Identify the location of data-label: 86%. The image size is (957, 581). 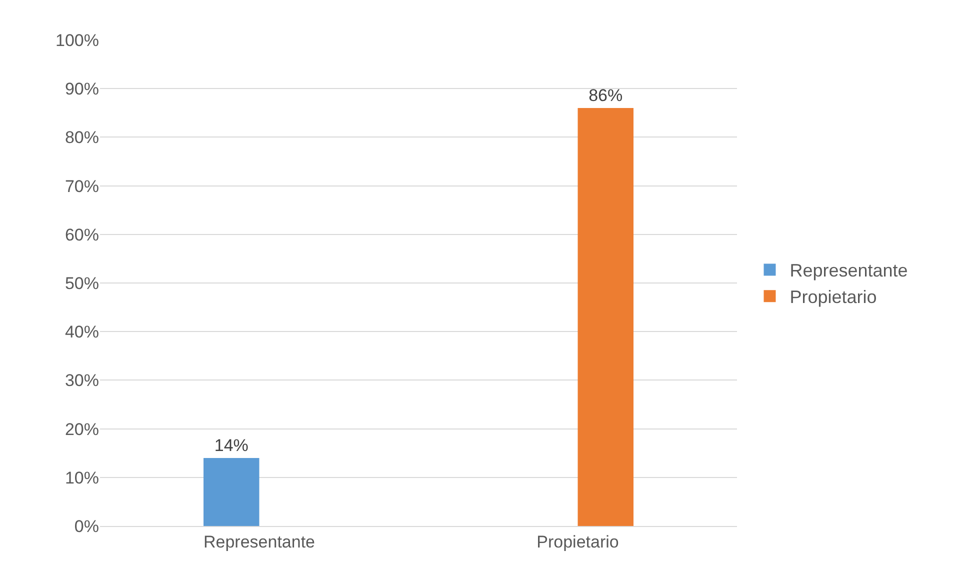
(605, 96).